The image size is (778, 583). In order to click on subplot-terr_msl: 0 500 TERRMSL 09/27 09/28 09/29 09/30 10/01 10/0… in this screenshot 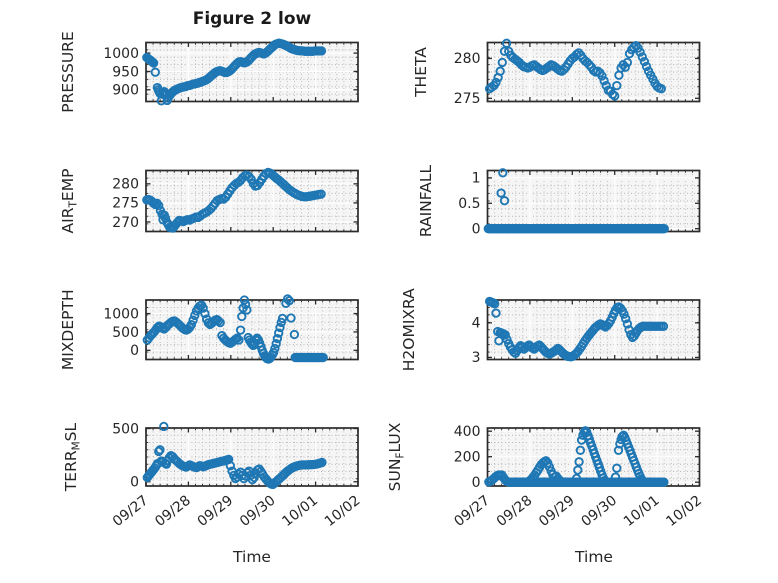, I will do `click(212, 475)`.